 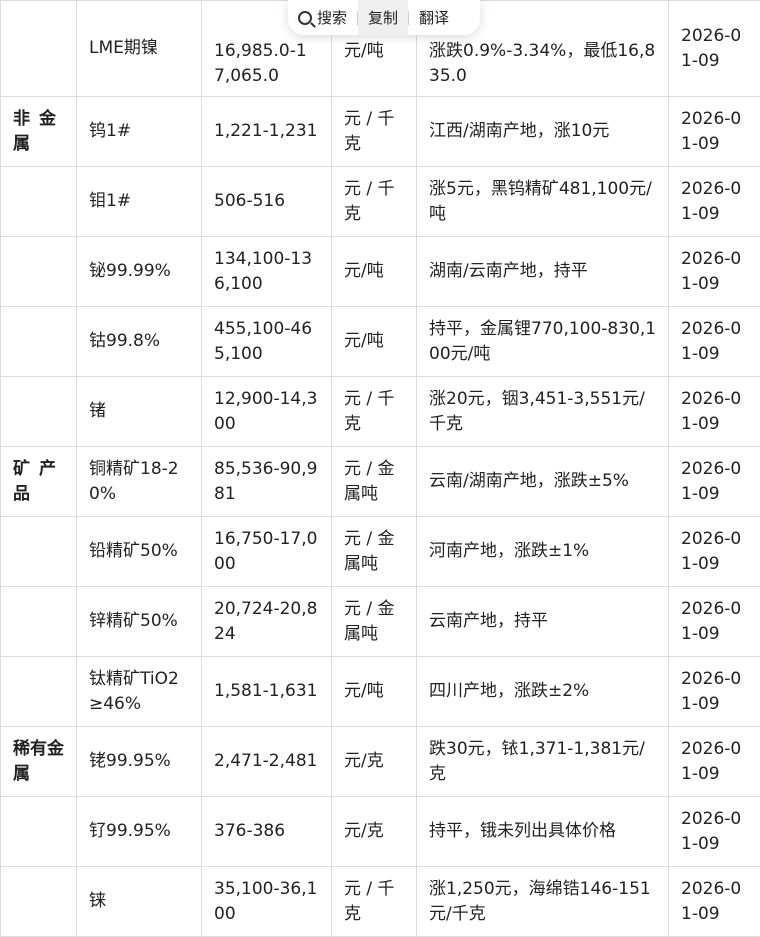 I want to click on cell-price: 134,100-136,100, so click(x=267, y=272).